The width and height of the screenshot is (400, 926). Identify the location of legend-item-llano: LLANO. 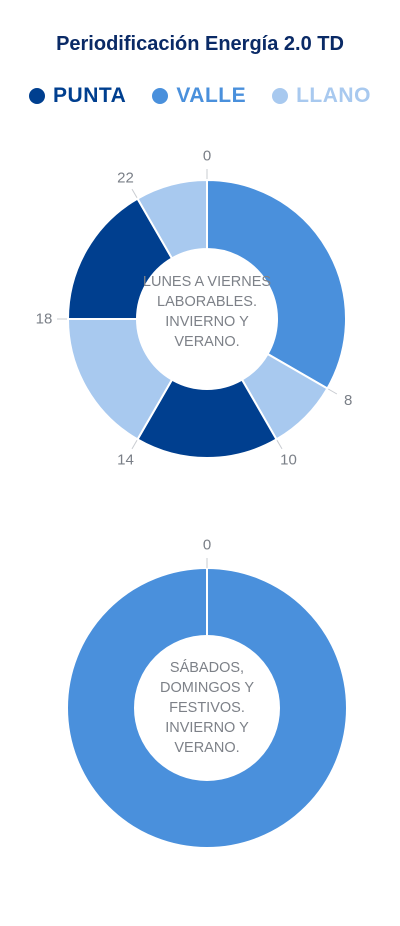
(321, 96).